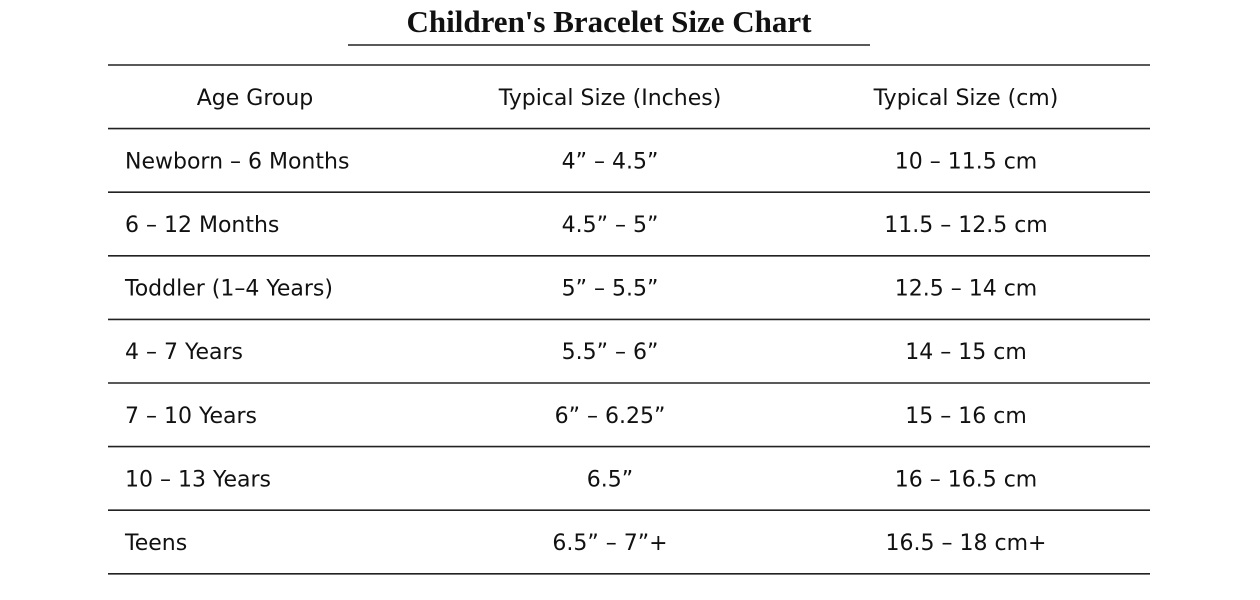  I want to click on table-cell: 6” – 6.25”, so click(610, 416).